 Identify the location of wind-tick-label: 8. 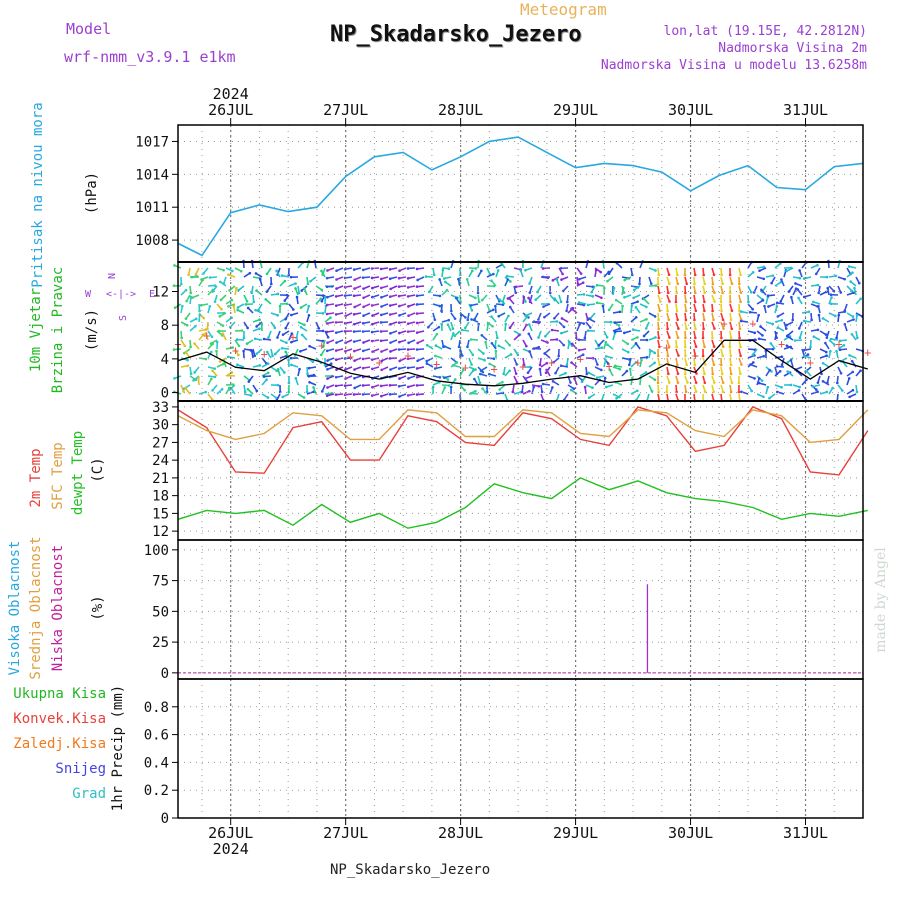
(165, 326).